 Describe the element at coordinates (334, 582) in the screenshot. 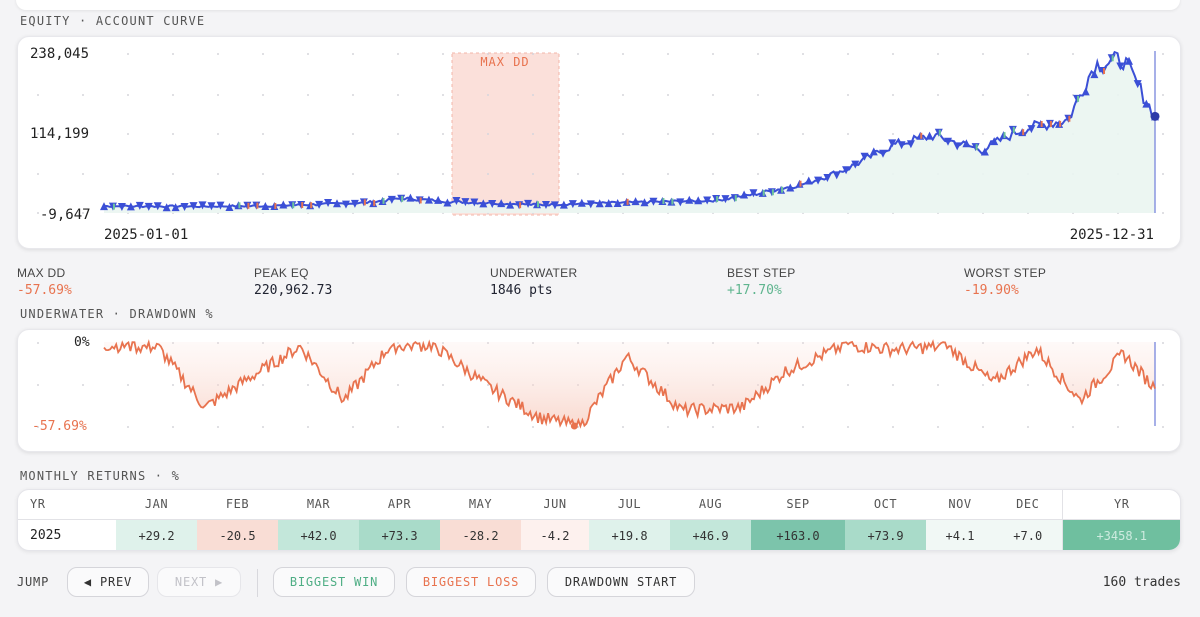

I see `biggest-win-button: BIGGEST WIN` at that location.